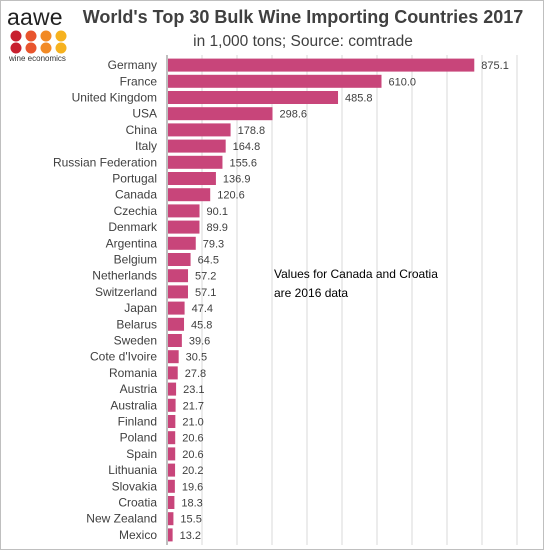  Describe the element at coordinates (140, 308) in the screenshot. I see `category-label: Japan` at that location.